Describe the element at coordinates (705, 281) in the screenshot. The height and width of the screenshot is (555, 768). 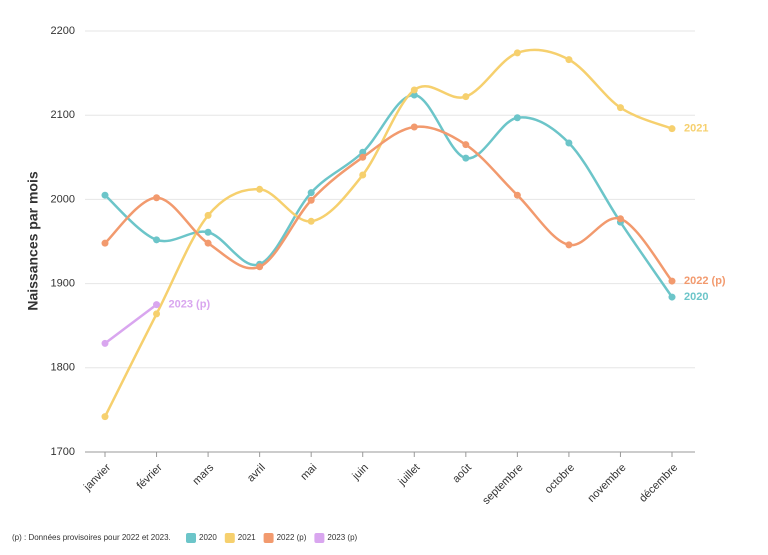
I see `series-end-label: 2022 (p)` at that location.